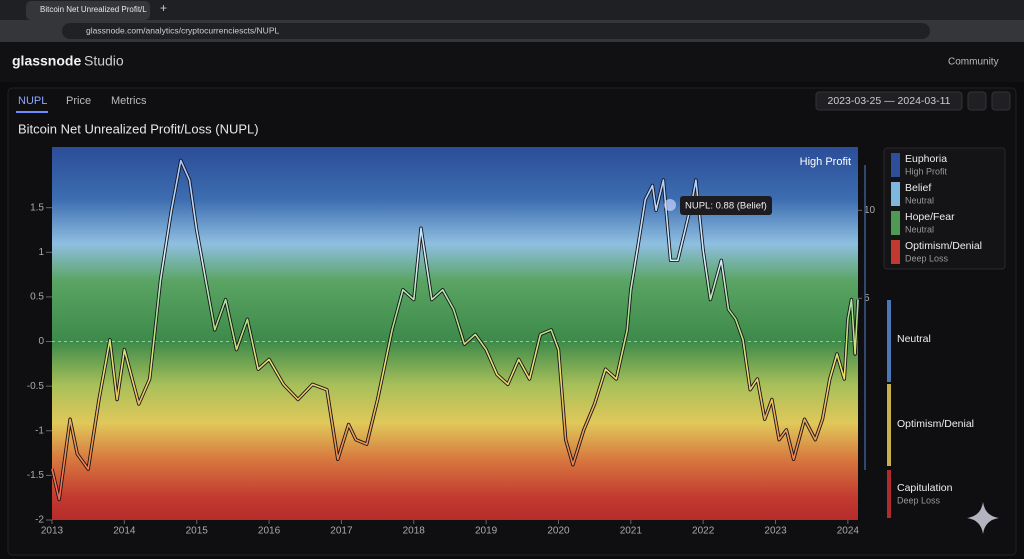  I want to click on legend-sub: Deep Loss, so click(927, 258).